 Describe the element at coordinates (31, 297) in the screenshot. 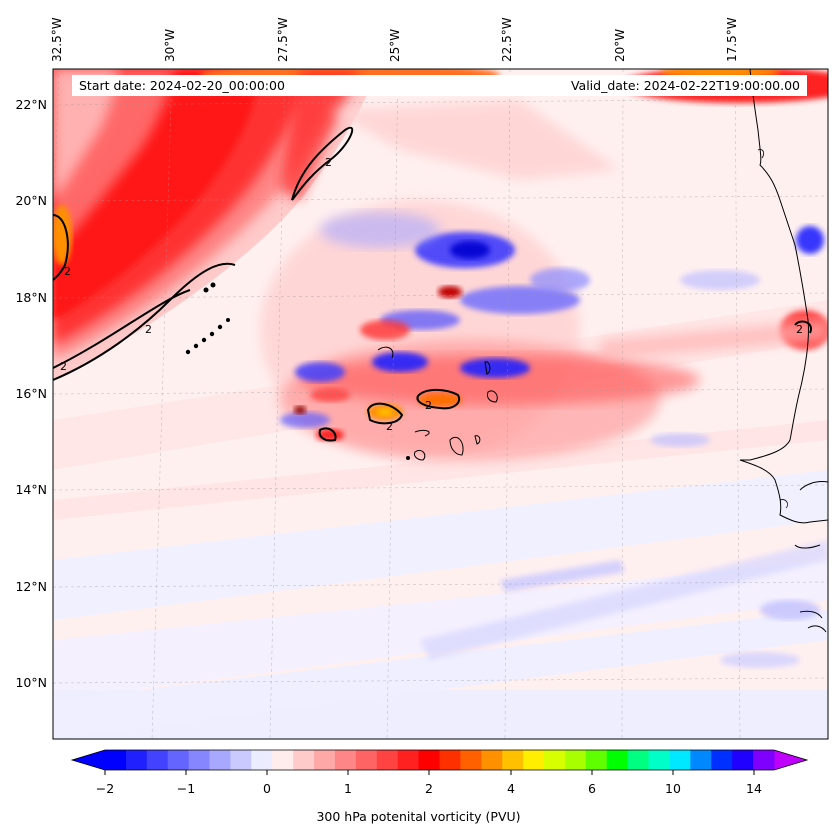

I see `latitude-label: 18°N` at that location.